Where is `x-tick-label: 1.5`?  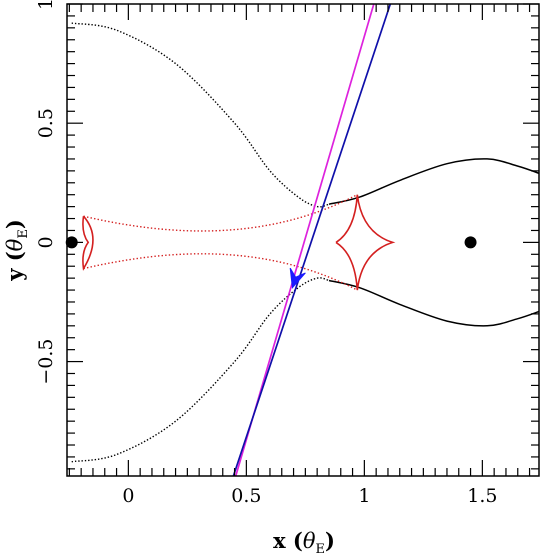 x-tick-label: 1.5 is located at coordinates (482, 496).